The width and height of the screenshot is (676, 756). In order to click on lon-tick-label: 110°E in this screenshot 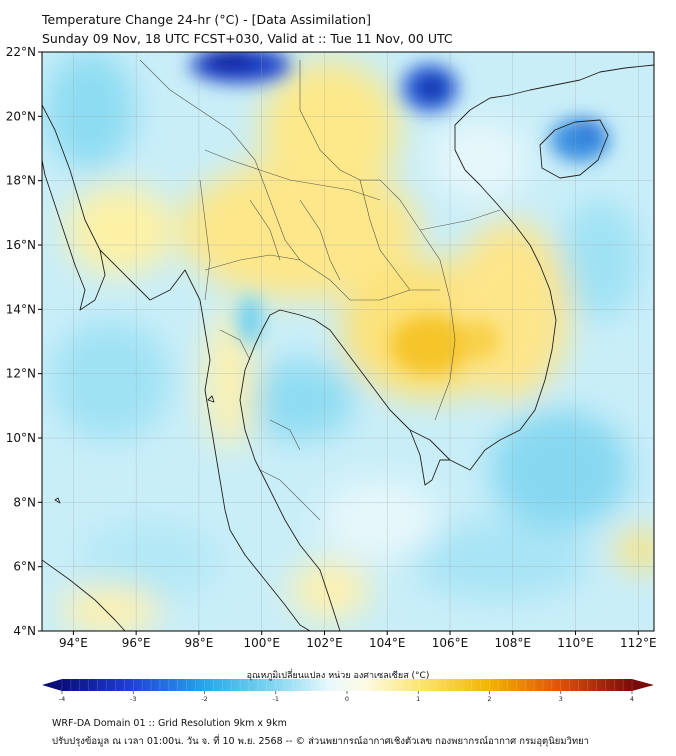, I will do `click(575, 643)`.